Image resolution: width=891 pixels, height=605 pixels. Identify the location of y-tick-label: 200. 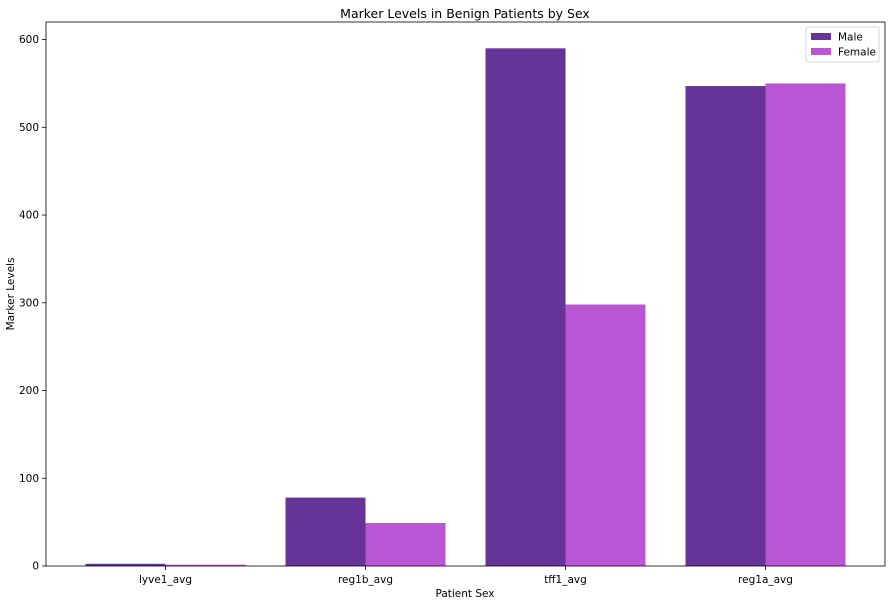
(29, 391).